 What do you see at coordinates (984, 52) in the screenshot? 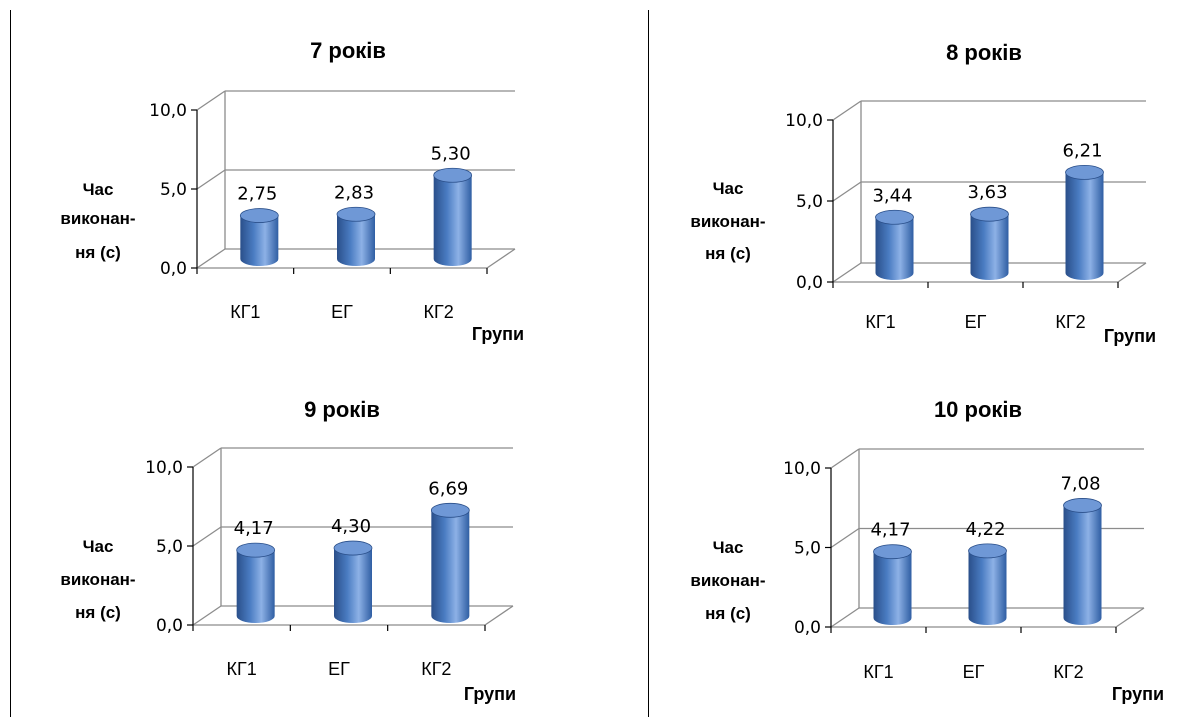
I see `chart-title: 8 років` at bounding box center [984, 52].